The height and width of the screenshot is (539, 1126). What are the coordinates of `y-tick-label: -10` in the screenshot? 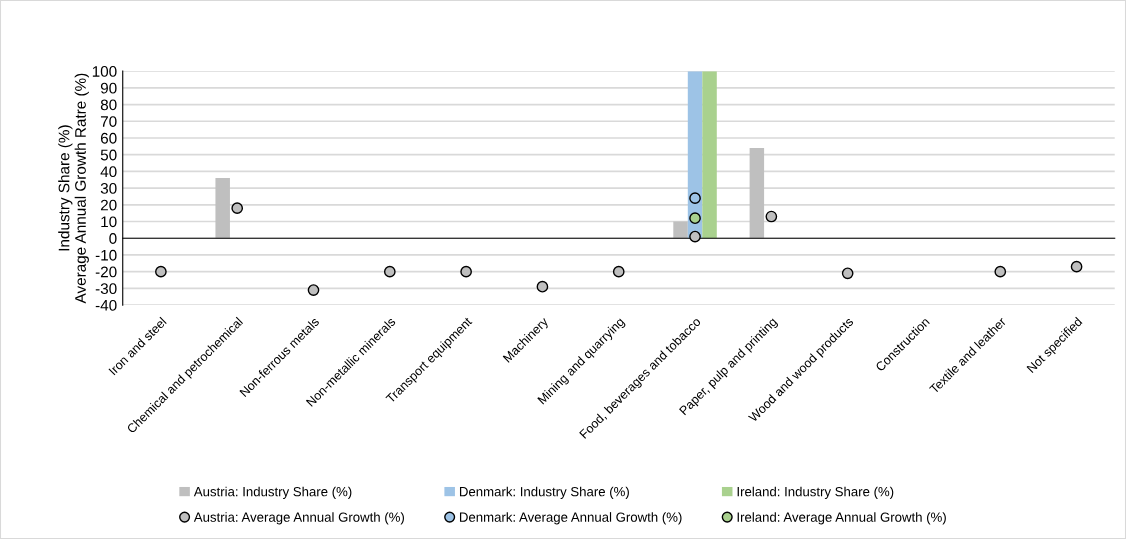 It's located at (106, 255).